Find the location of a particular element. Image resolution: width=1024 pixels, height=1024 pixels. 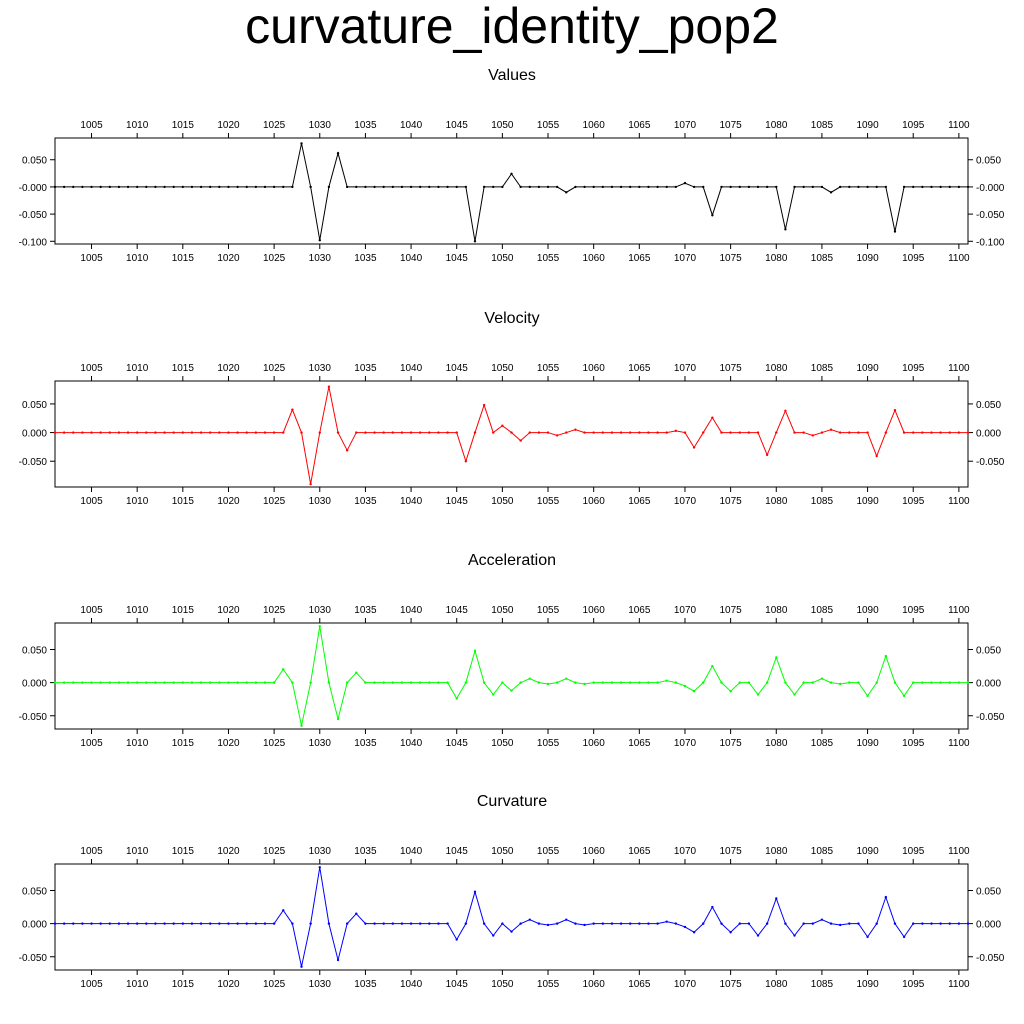

figure-title: curvature_identity_pop2 is located at coordinates (512, 27).